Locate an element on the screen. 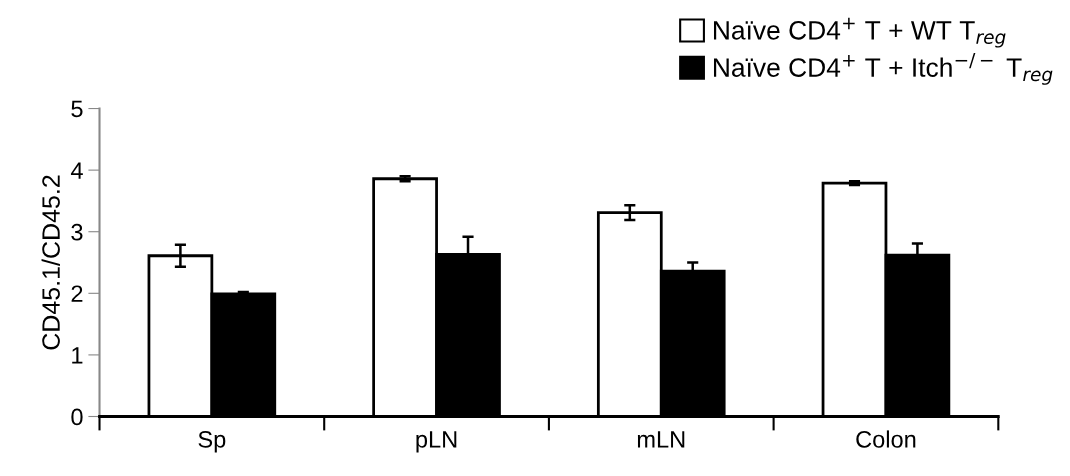 The height and width of the screenshot is (476, 1070). x-tick-label: mLN is located at coordinates (661, 439).